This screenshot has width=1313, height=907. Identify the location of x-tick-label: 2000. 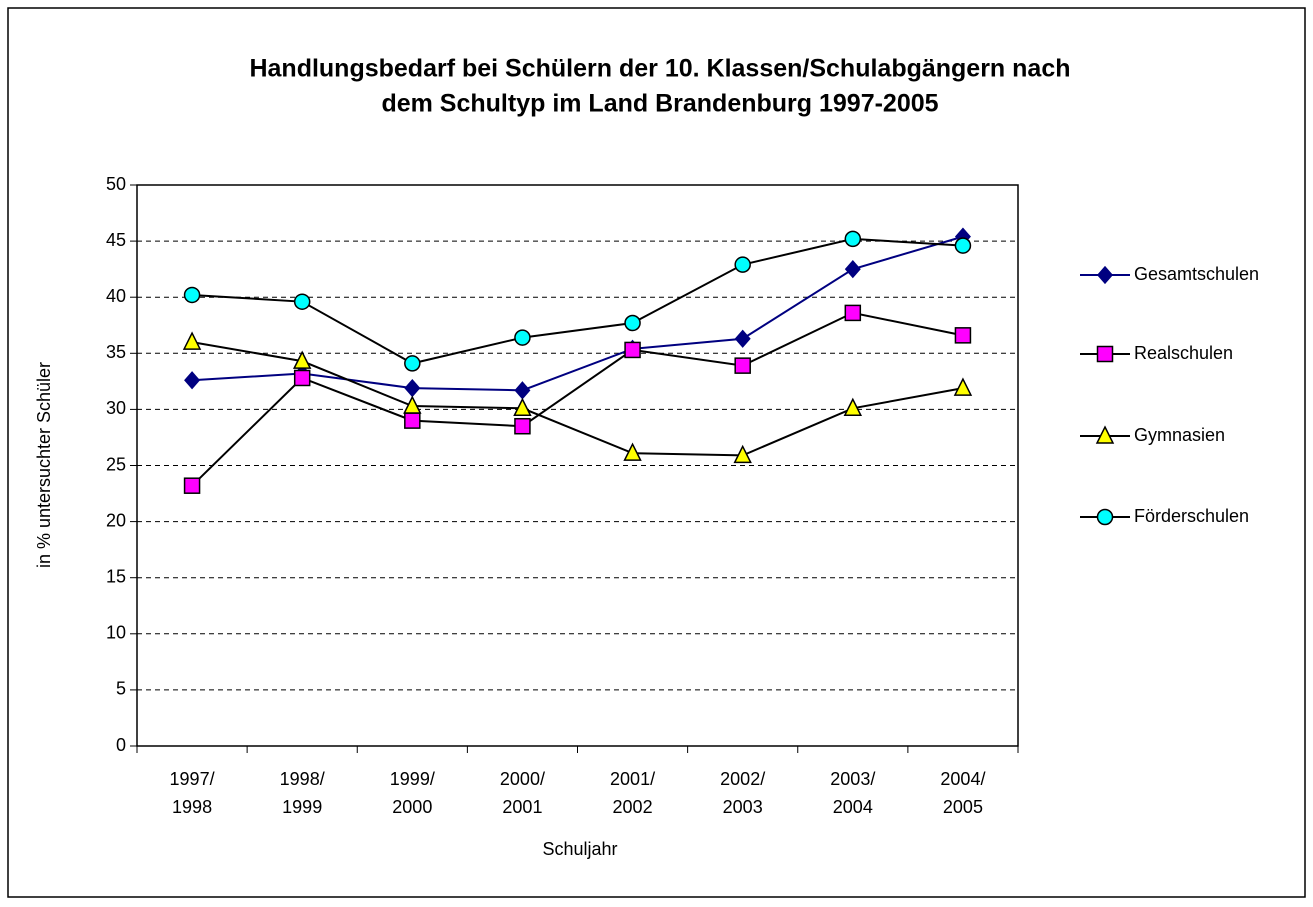
(412, 807).